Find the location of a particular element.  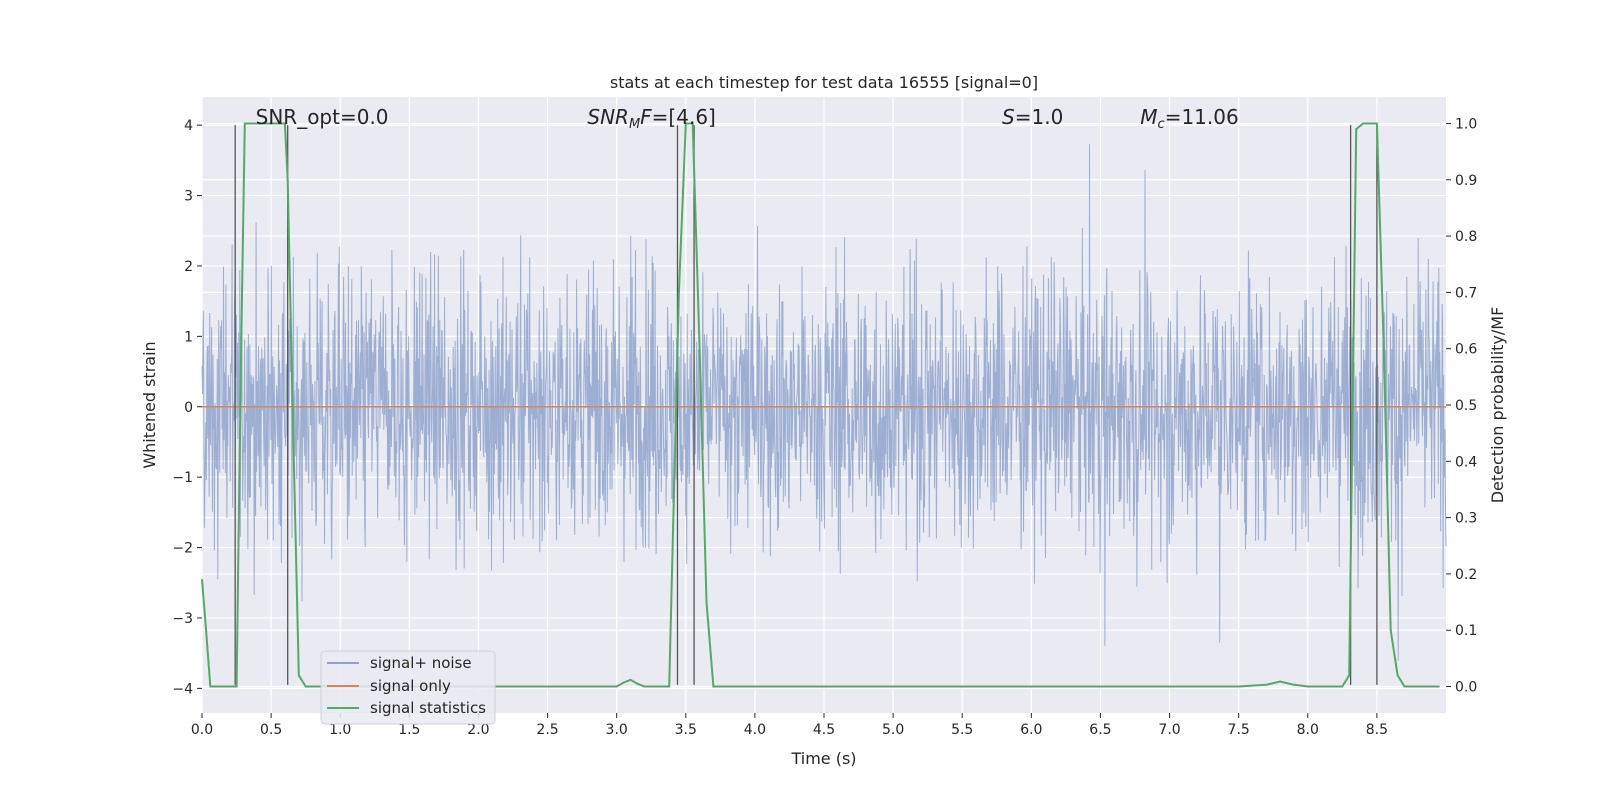

x-tick-label: 6.0 is located at coordinates (1031, 730).